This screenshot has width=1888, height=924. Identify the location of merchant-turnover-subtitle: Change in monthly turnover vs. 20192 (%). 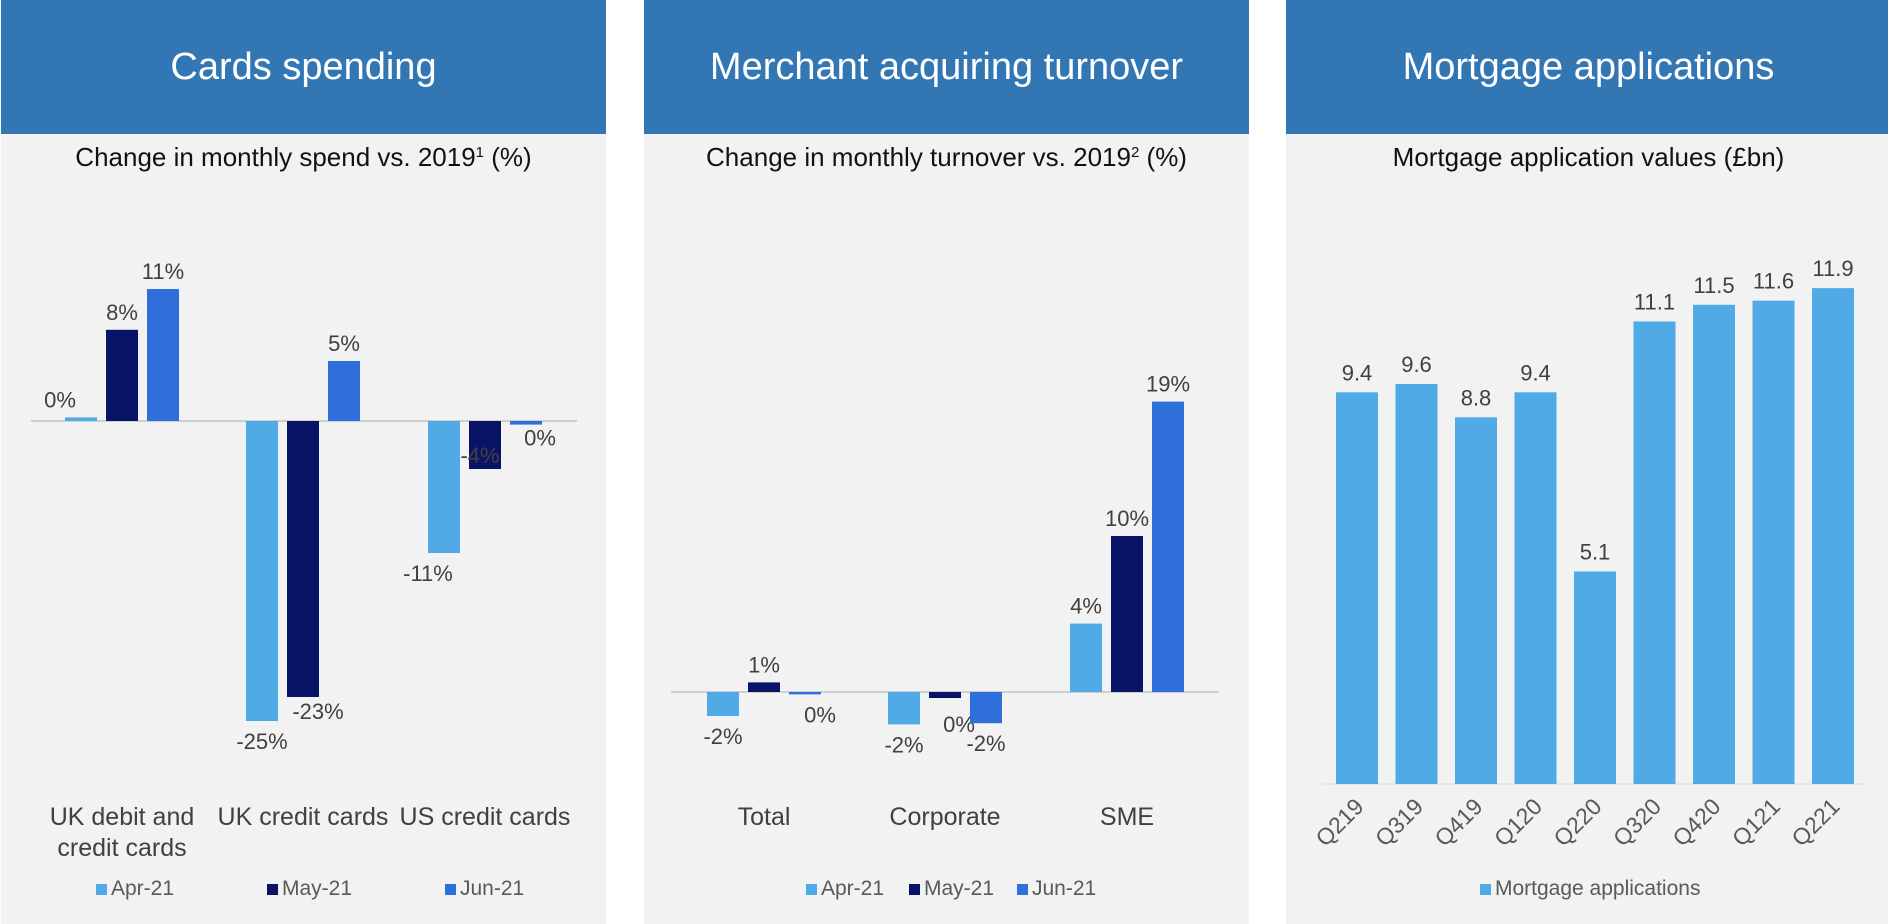
(946, 157).